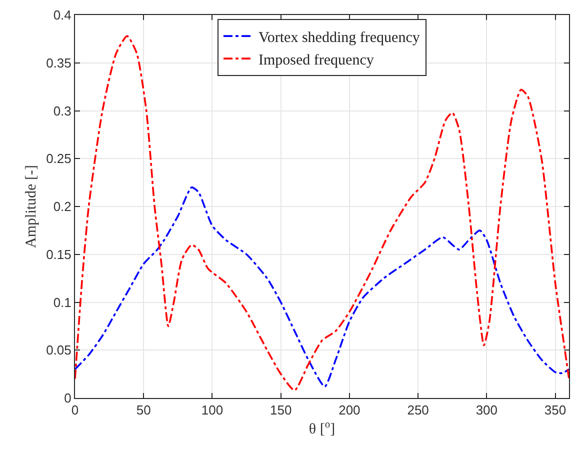 This screenshot has width=582, height=450. Describe the element at coordinates (281, 410) in the screenshot. I see `x-tick-label: 150` at that location.